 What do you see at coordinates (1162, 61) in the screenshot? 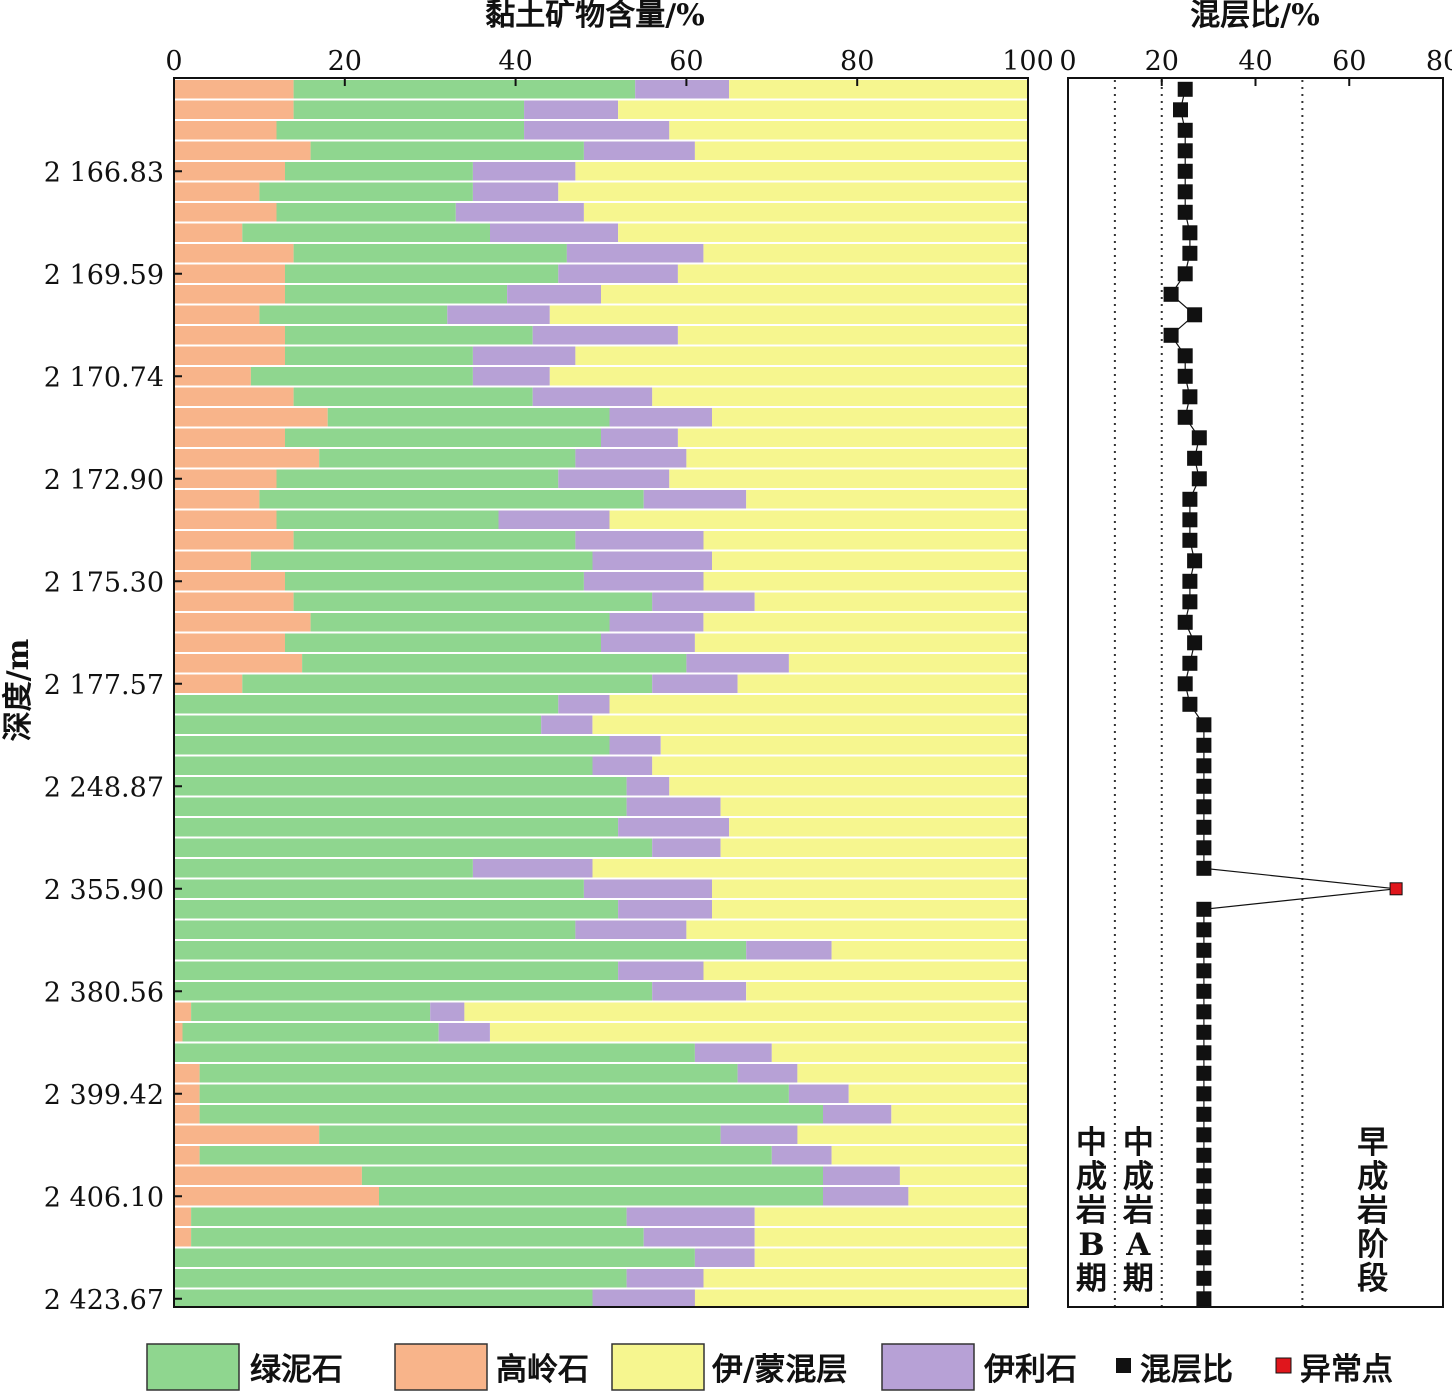
I see `right-xtick-label-20: 20` at bounding box center [1162, 61].